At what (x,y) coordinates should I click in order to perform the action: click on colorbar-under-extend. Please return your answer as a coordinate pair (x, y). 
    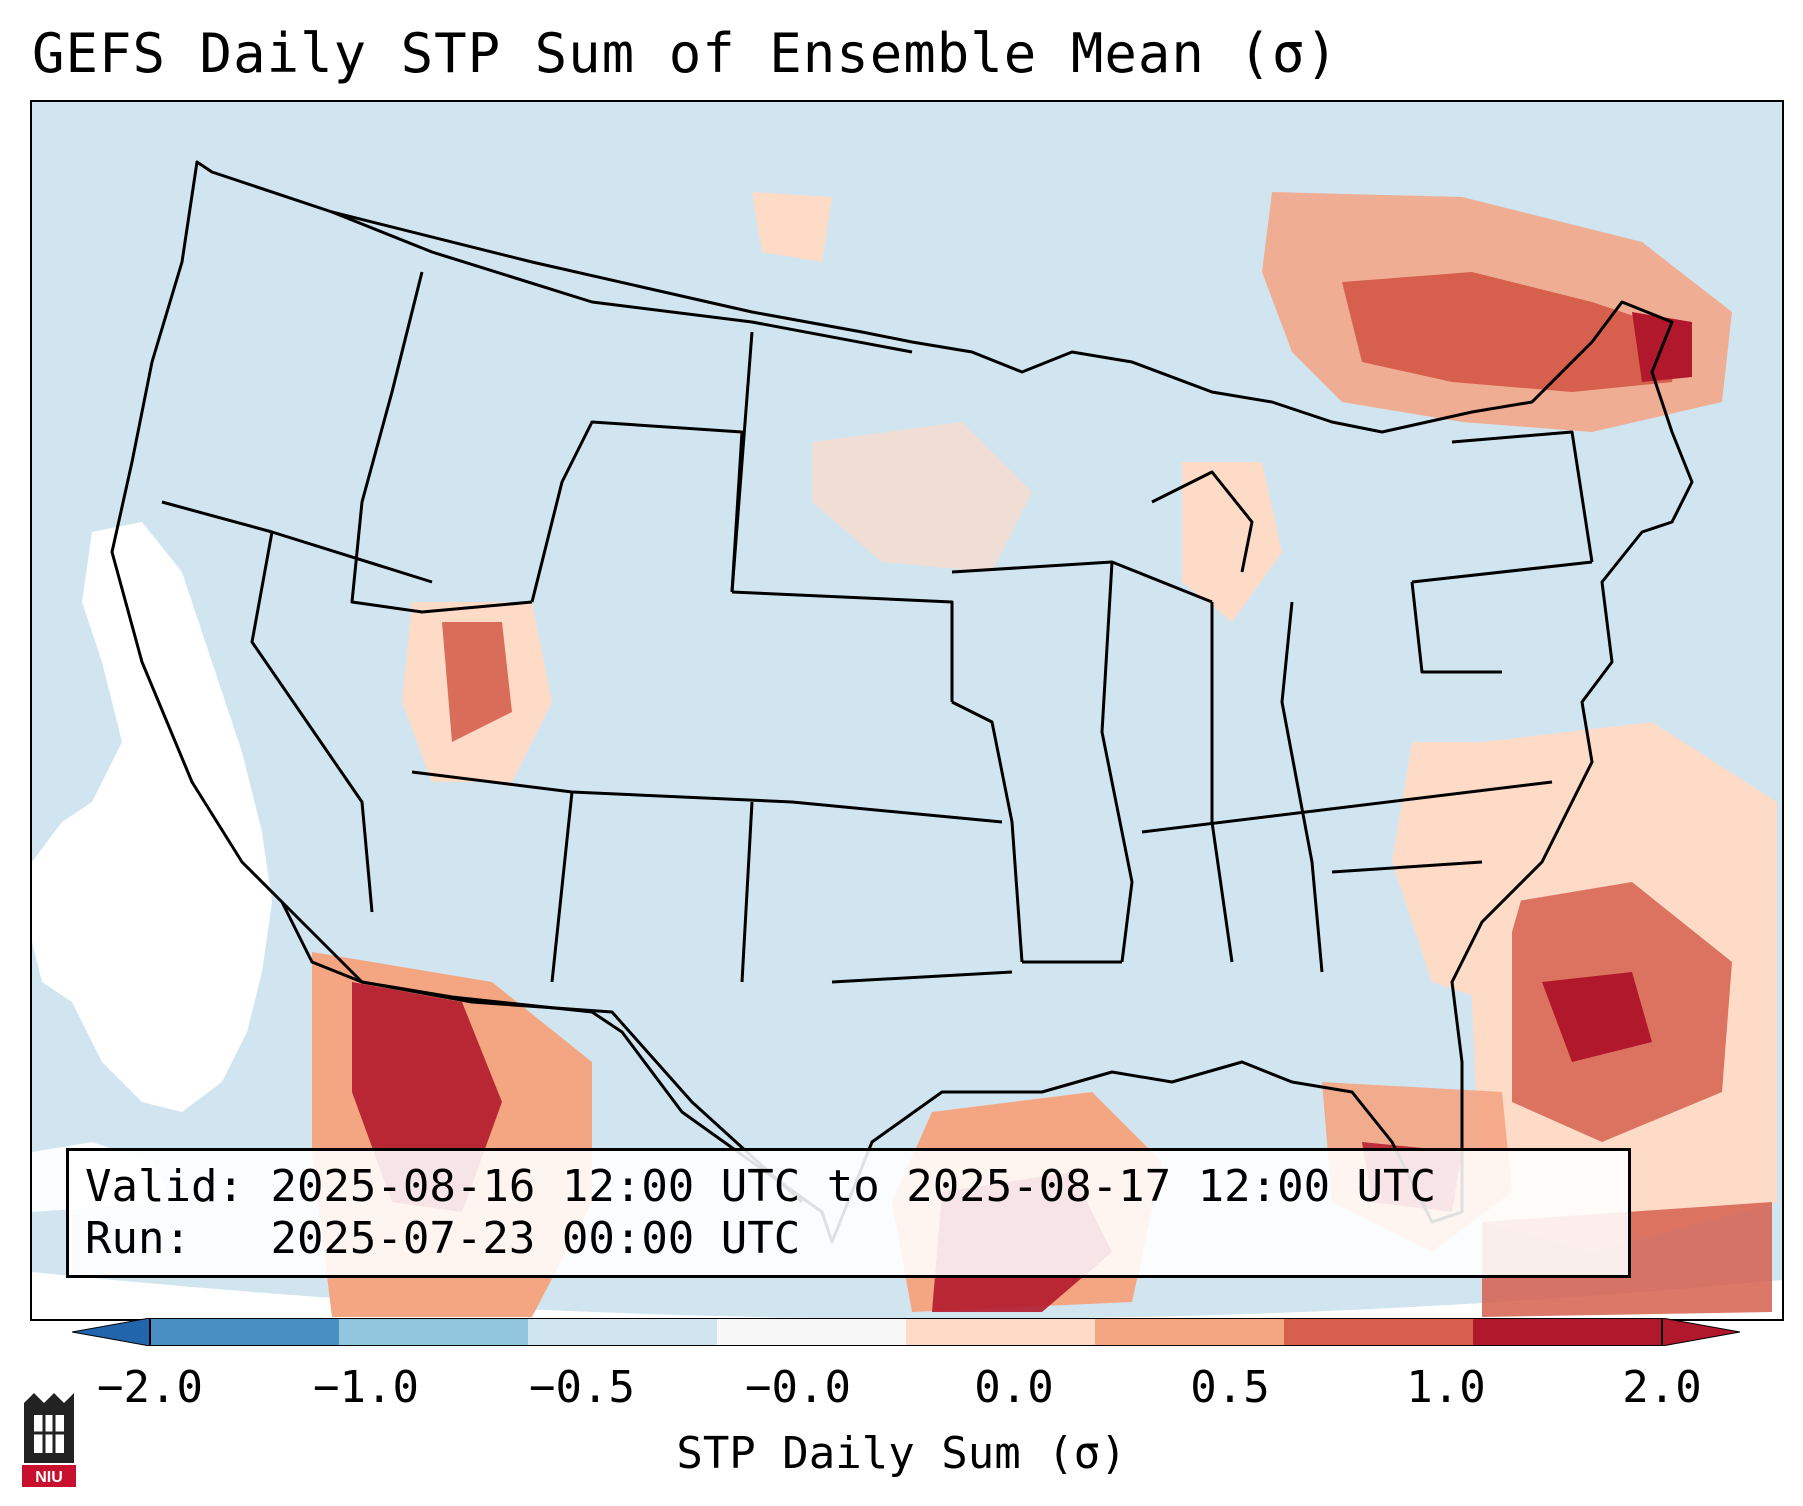
    Looking at the image, I should click on (111, 1332).